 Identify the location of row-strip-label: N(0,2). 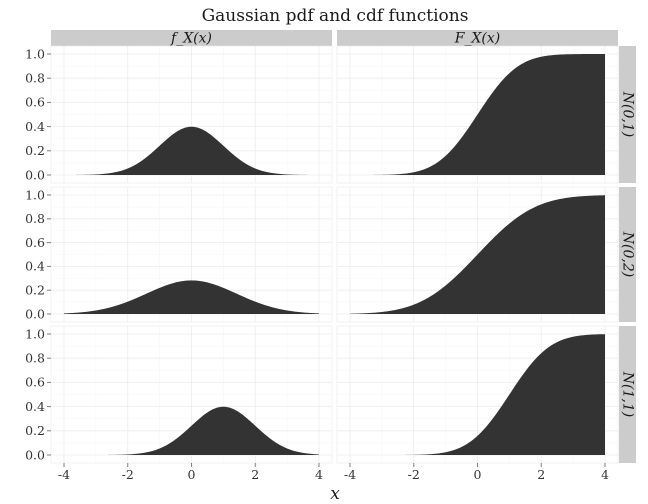
(628, 254).